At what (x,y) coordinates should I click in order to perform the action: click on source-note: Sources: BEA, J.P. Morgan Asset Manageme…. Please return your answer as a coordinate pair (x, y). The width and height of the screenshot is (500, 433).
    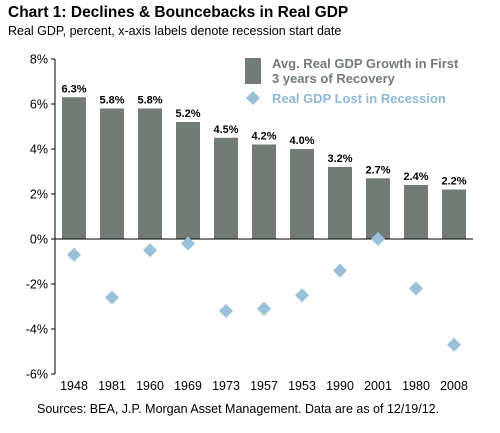
    Looking at the image, I should click on (238, 409).